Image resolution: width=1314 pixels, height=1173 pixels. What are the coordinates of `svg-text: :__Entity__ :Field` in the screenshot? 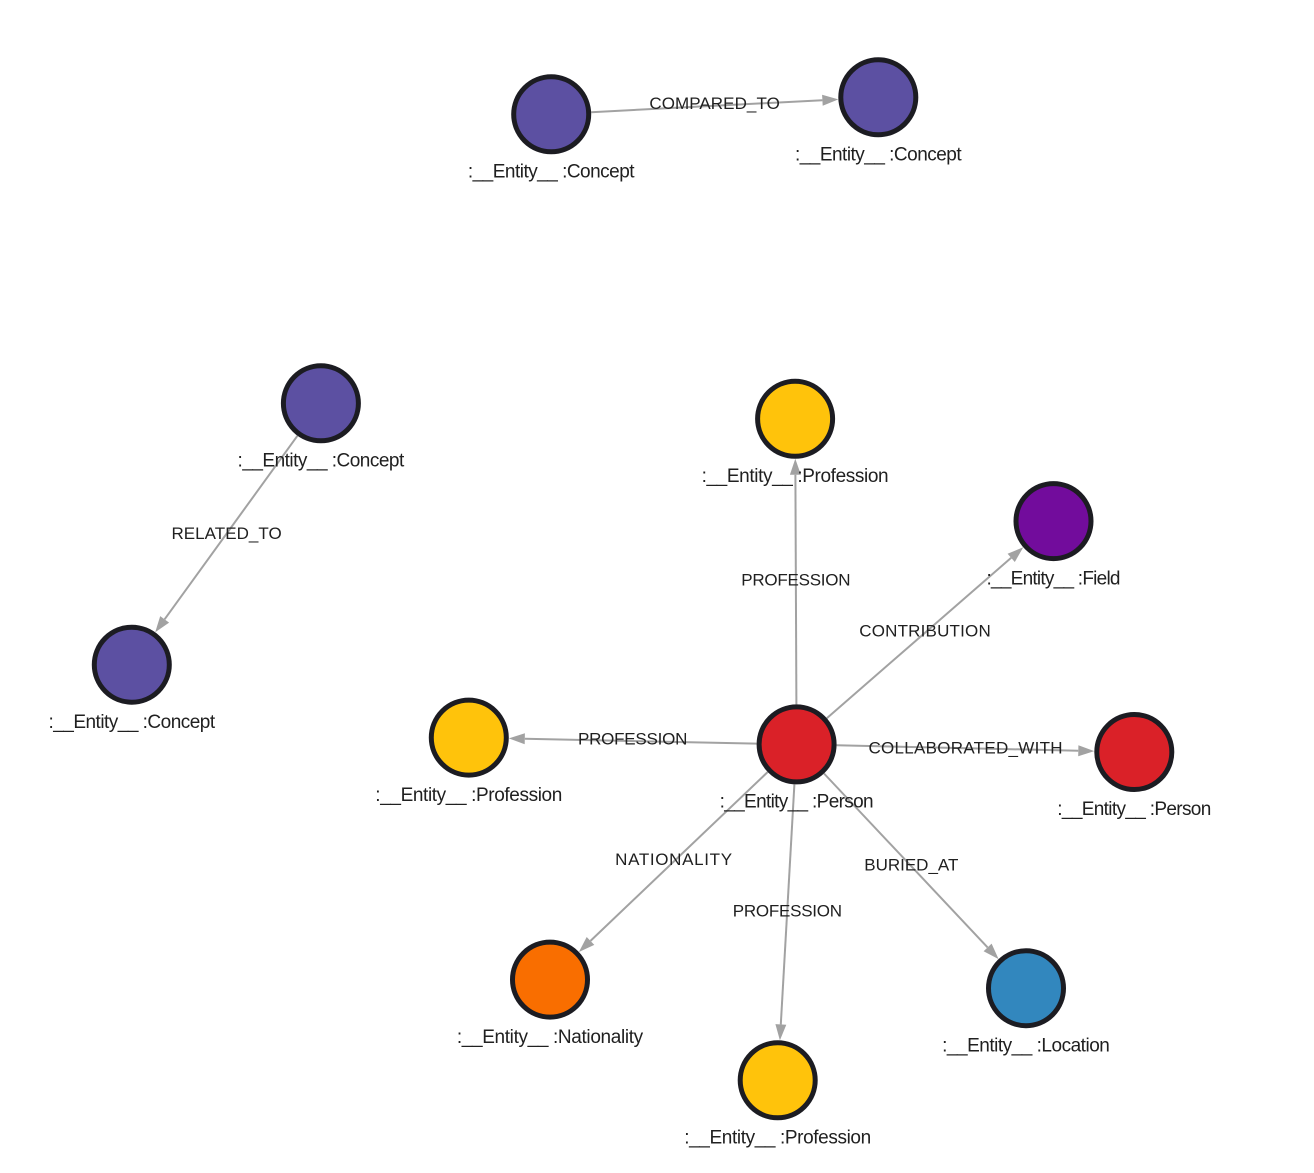 It's located at (1054, 578).